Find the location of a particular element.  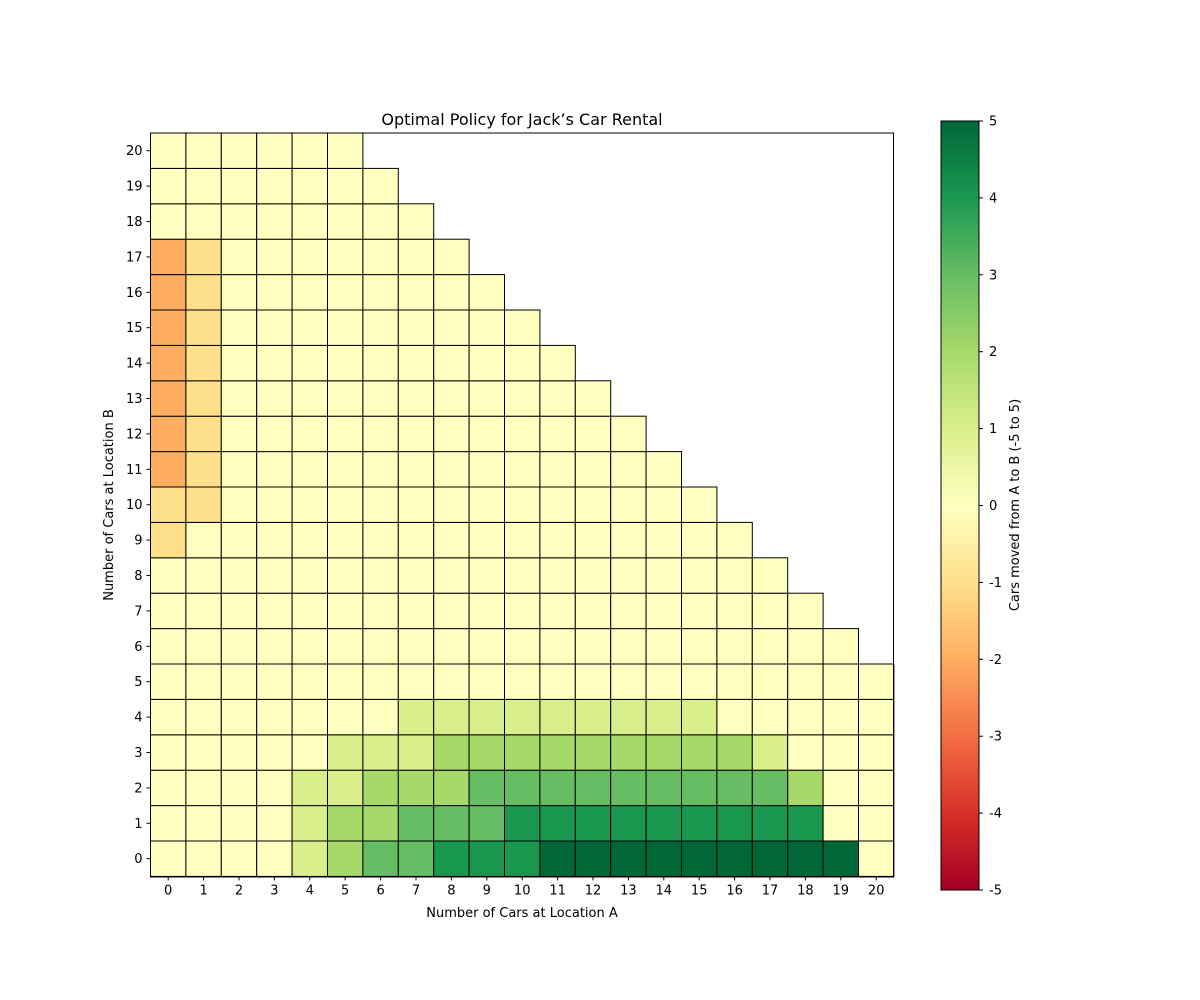

x-tick-label: 0 is located at coordinates (168, 890).